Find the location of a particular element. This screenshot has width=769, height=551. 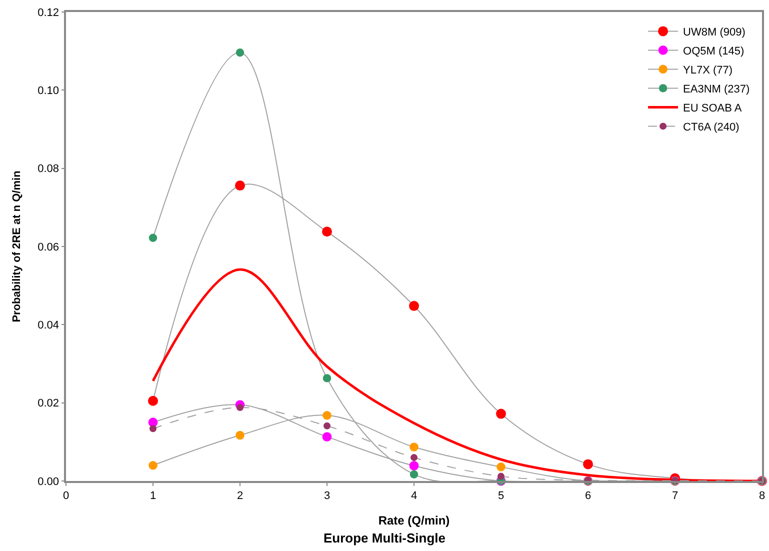

y-tick-label: 0.06 is located at coordinates (49, 247).